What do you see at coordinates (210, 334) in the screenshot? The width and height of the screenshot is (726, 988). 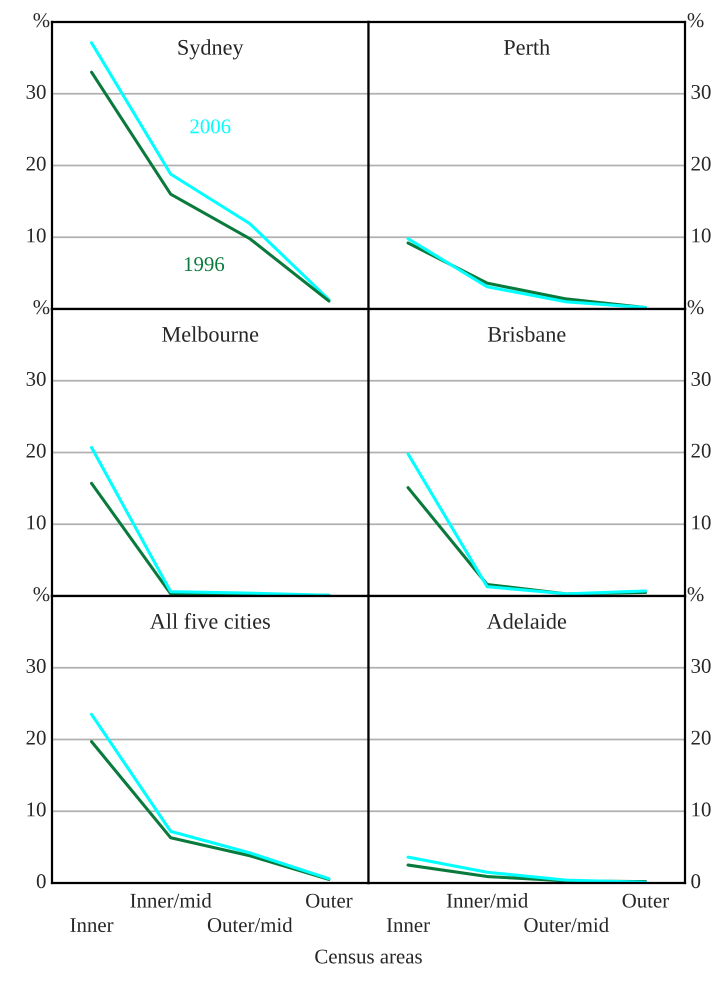 I see `text: Melbourne` at bounding box center [210, 334].